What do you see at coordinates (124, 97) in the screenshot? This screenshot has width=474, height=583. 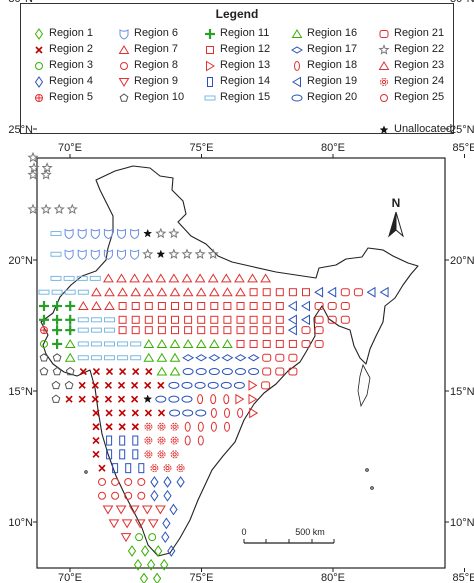 I see `pentagon-icon` at bounding box center [124, 97].